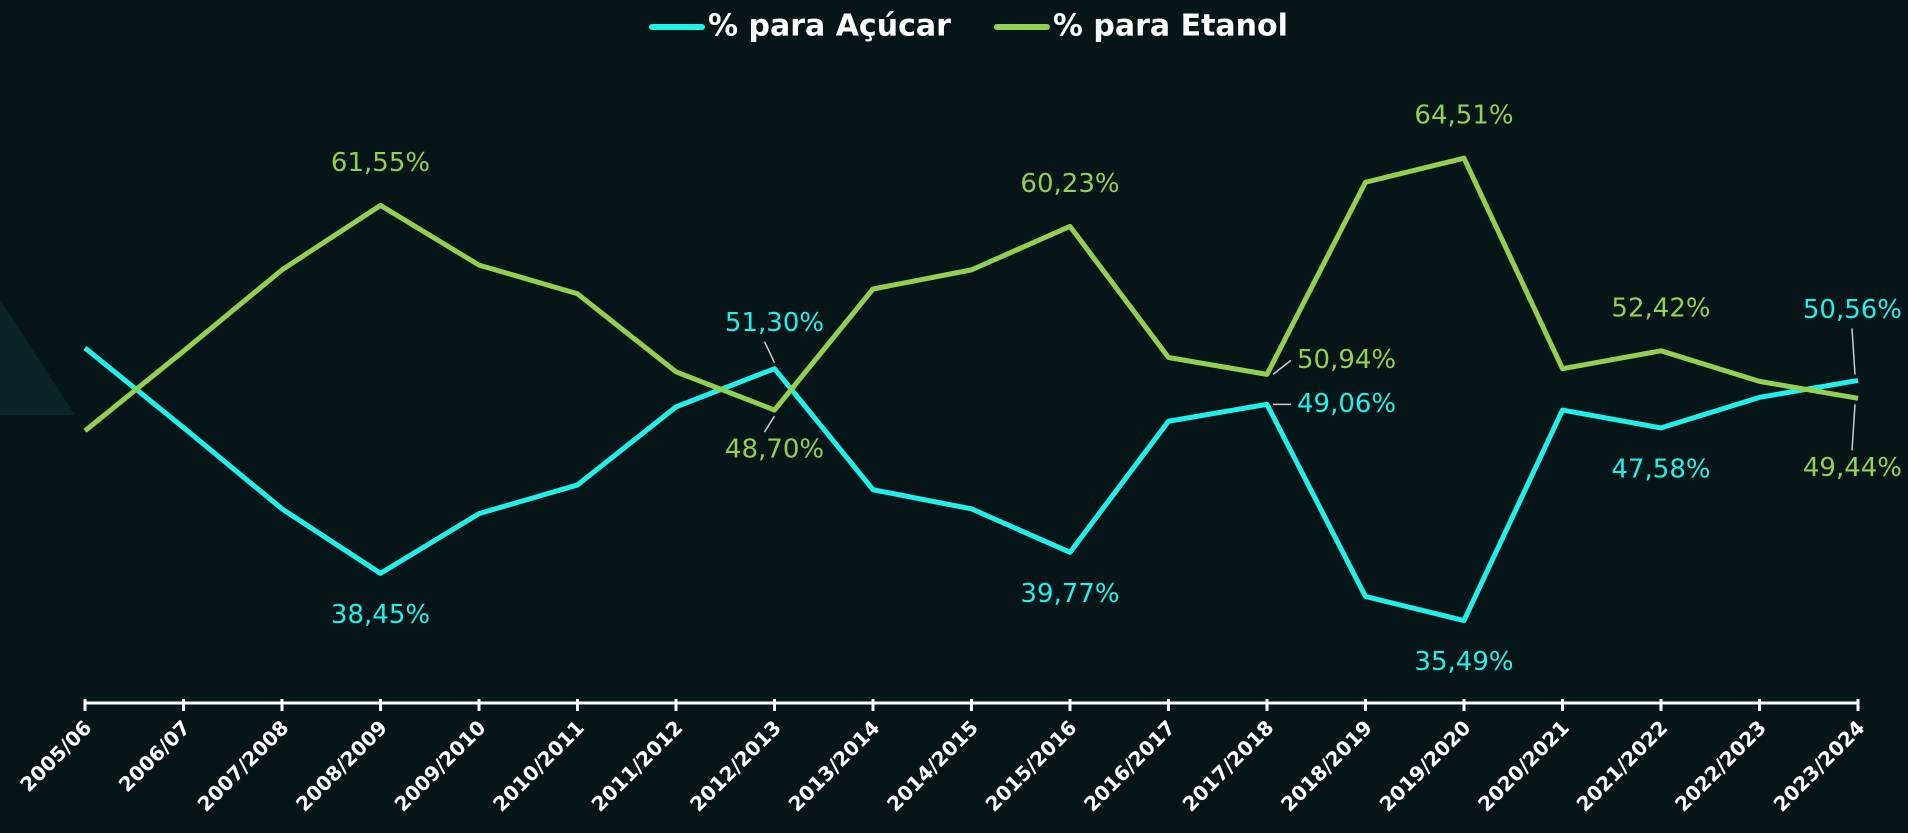  Describe the element at coordinates (1463, 662) in the screenshot. I see `data-label: 35,49%` at that location.